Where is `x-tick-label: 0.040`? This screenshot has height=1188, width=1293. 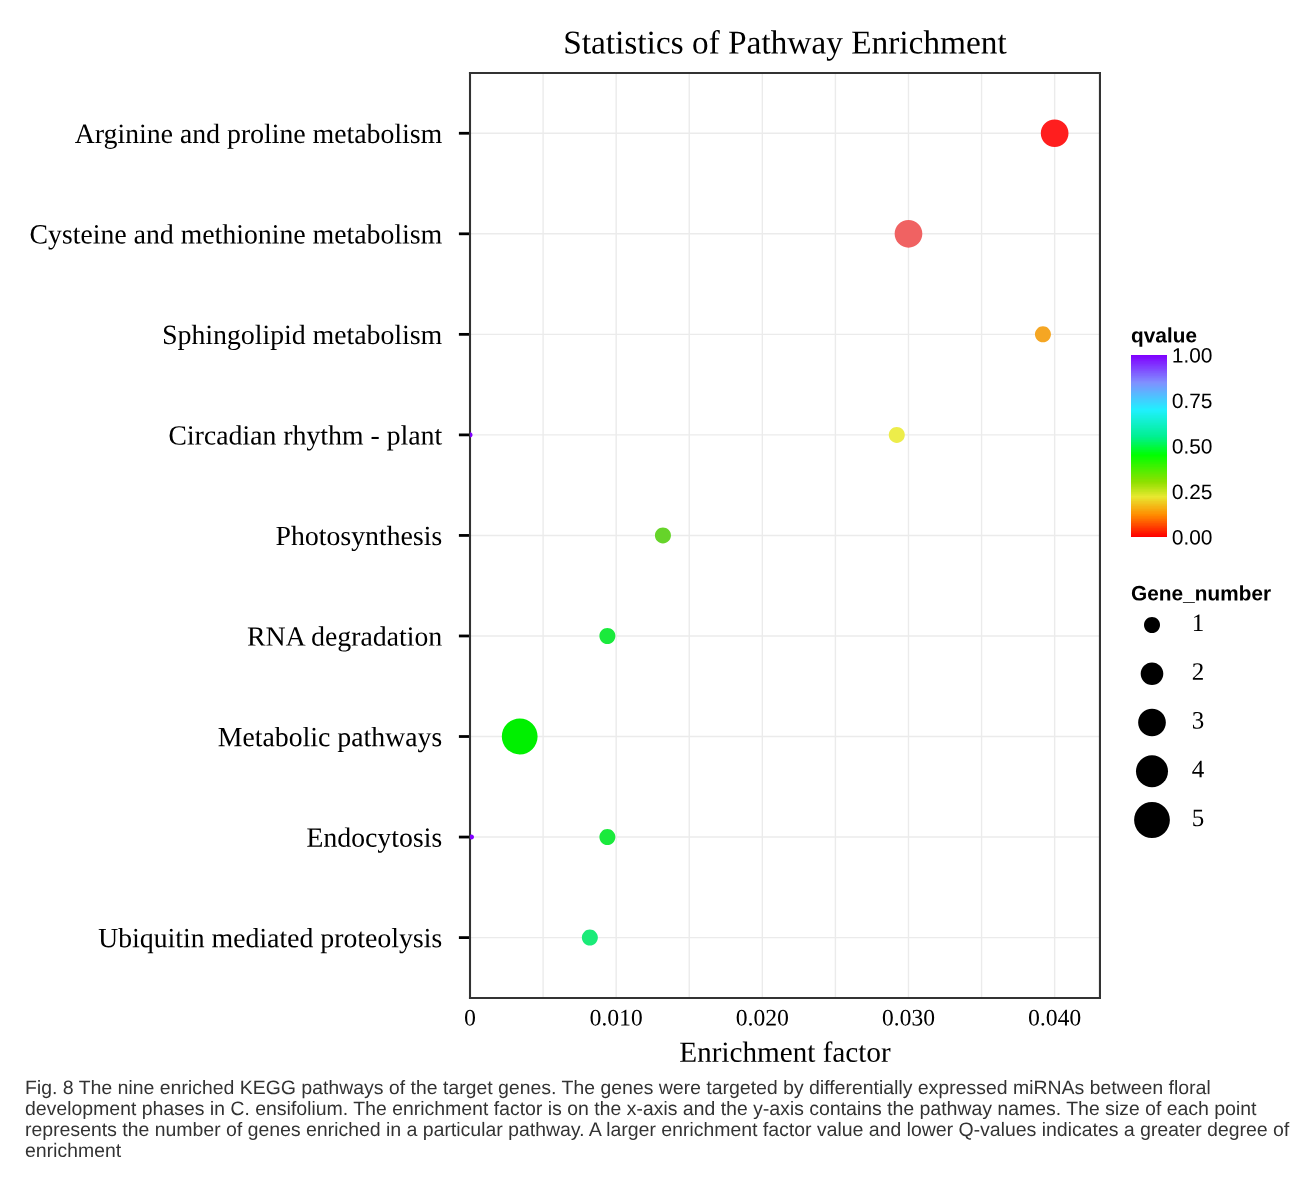
x-tick-label: 0.040 is located at coordinates (1054, 1017).